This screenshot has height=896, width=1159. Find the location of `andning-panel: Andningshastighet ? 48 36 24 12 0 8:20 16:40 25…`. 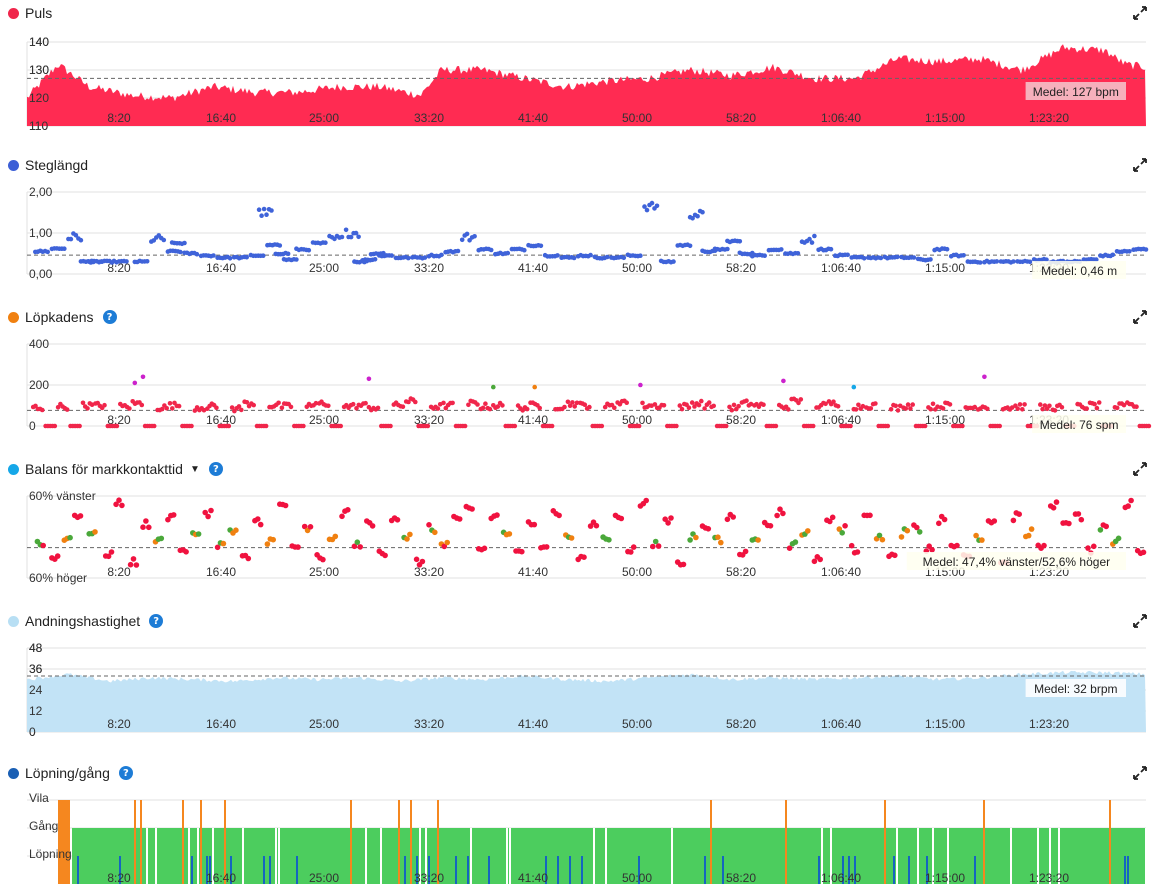

andning-panel: Andningshastighet ? 48 36 24 12 0 8:20 16:40 25… is located at coordinates (579, 675).